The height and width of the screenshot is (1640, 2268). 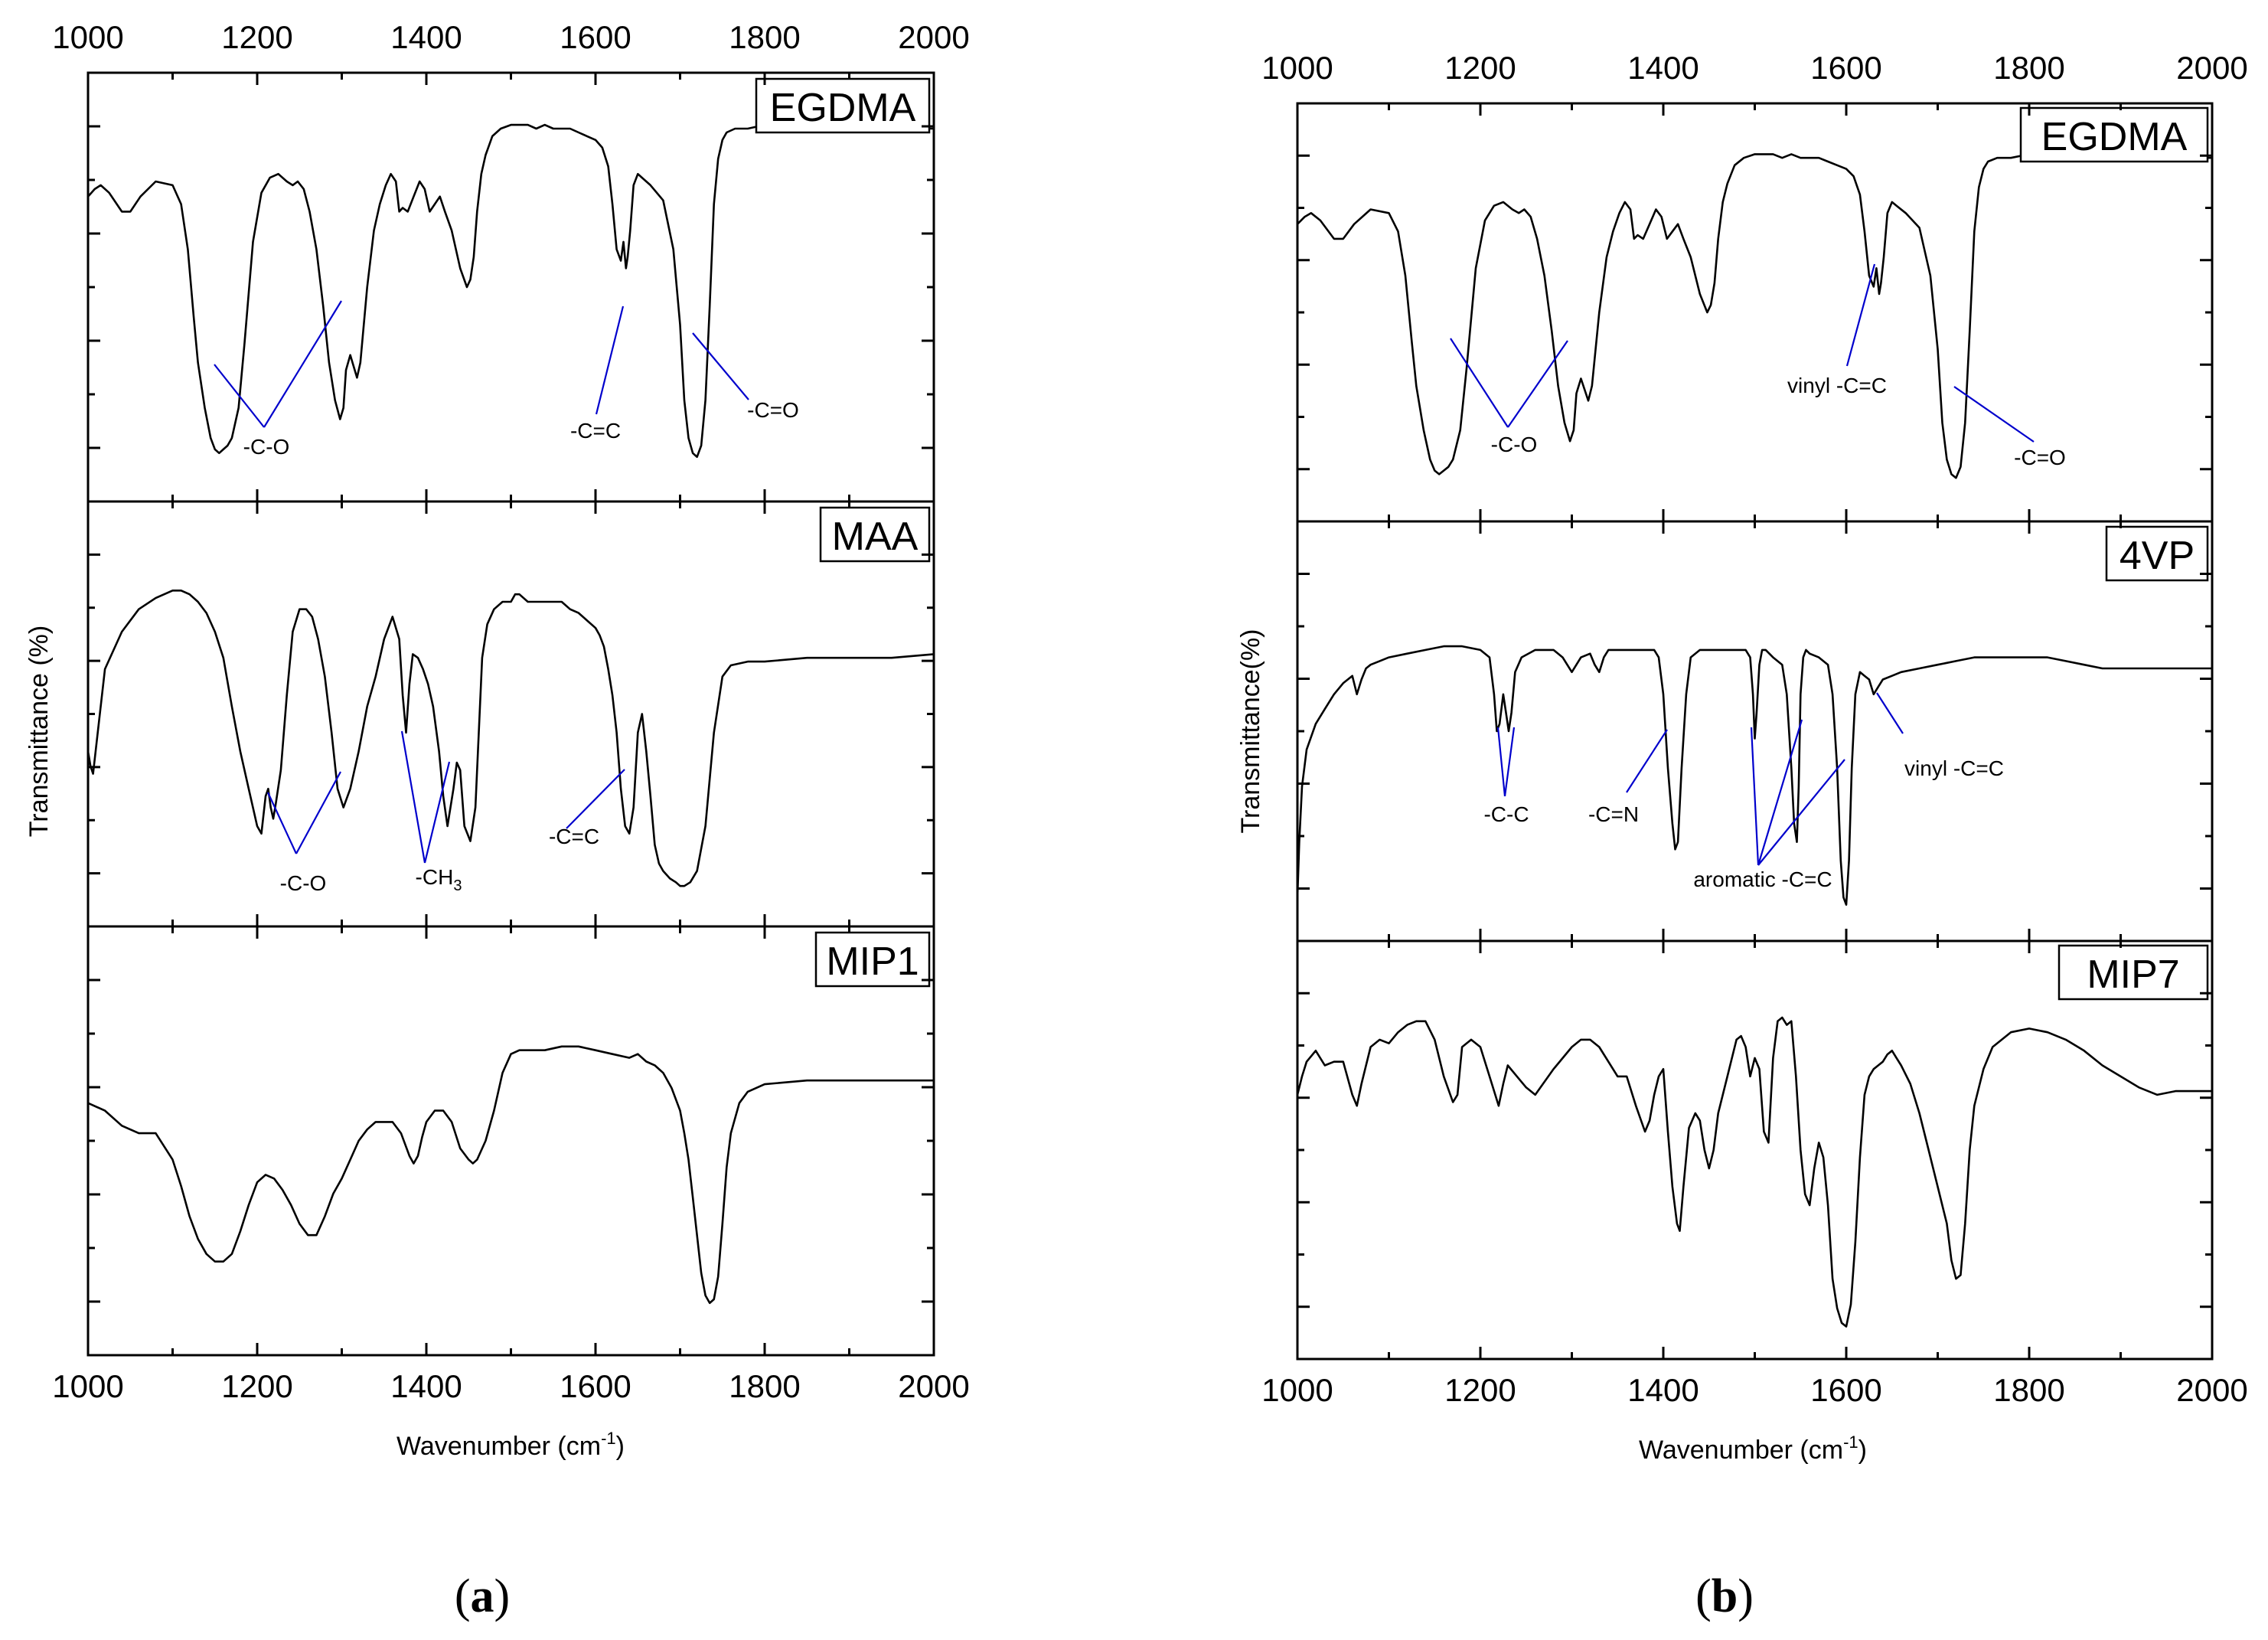 I want to click on sample-label: MIP1, so click(x=873, y=962).